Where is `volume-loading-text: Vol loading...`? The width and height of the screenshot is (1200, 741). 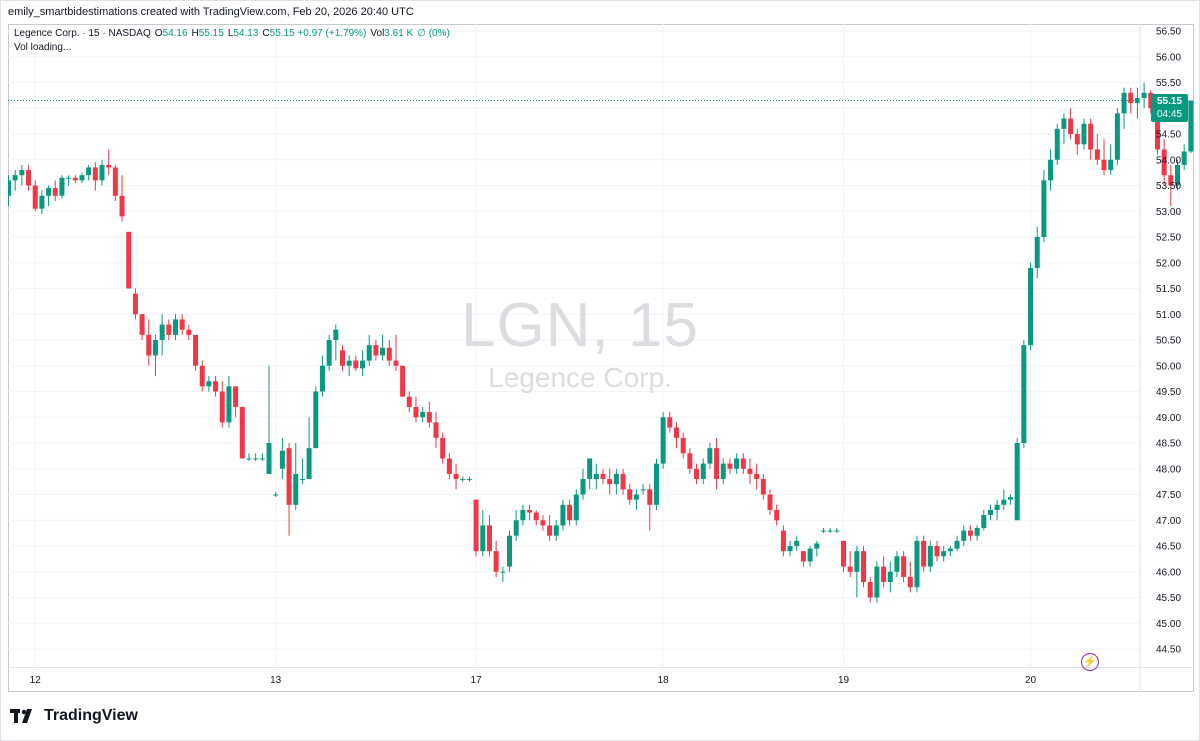
volume-loading-text: Vol loading... is located at coordinates (43, 47).